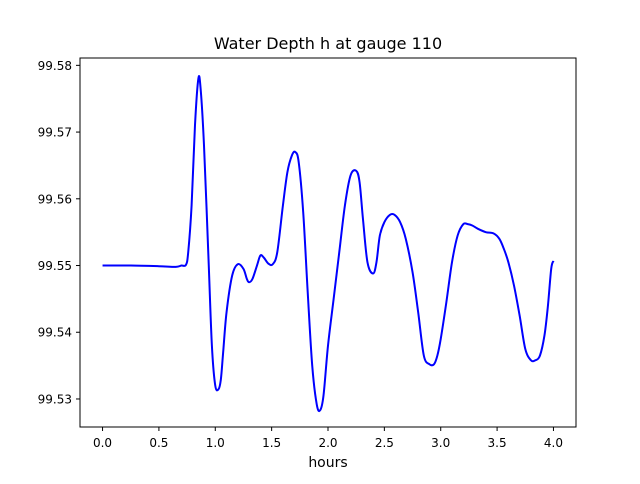 Image resolution: width=640 pixels, height=484 pixels. I want to click on y-tick-label: 99.53, so click(55, 399).